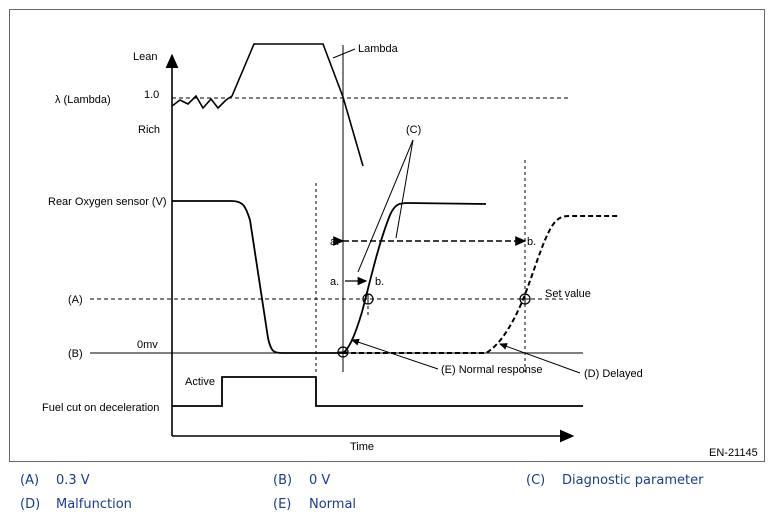 This screenshot has width=773, height=522. What do you see at coordinates (75, 354) in the screenshot?
I see `b-level-label: (B)` at bounding box center [75, 354].